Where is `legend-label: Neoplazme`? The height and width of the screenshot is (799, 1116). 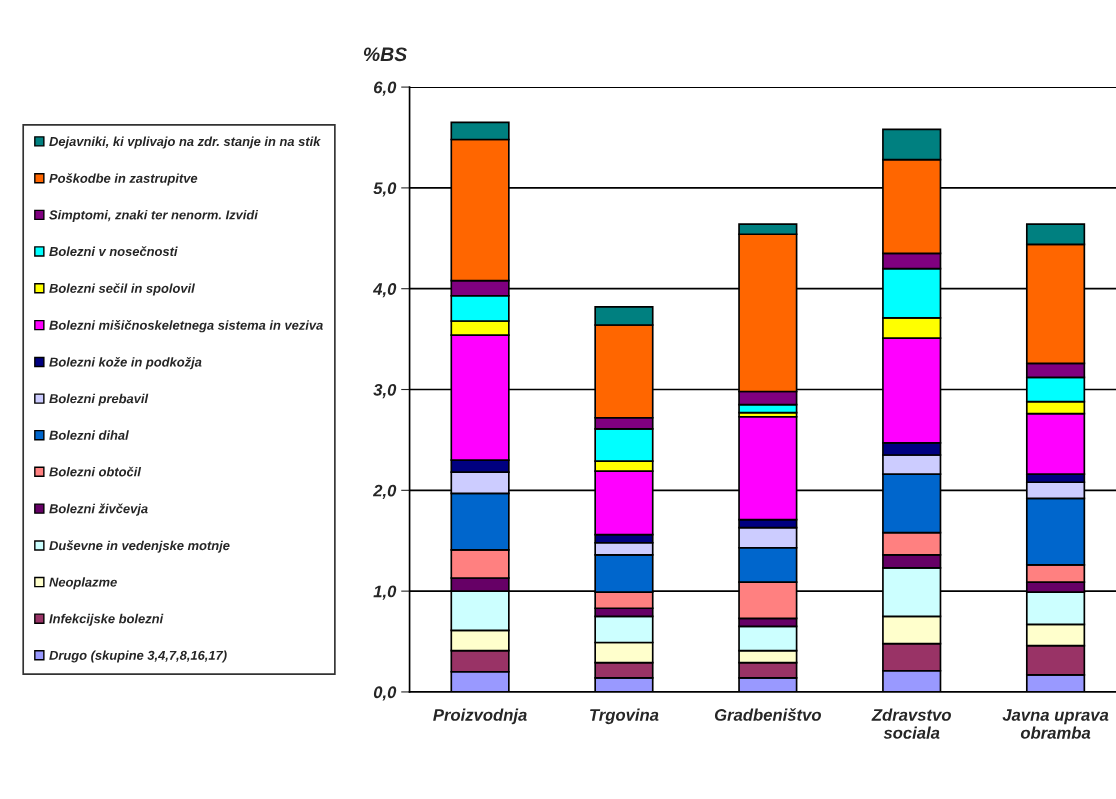
legend-label: Neoplazme is located at coordinates (83, 583).